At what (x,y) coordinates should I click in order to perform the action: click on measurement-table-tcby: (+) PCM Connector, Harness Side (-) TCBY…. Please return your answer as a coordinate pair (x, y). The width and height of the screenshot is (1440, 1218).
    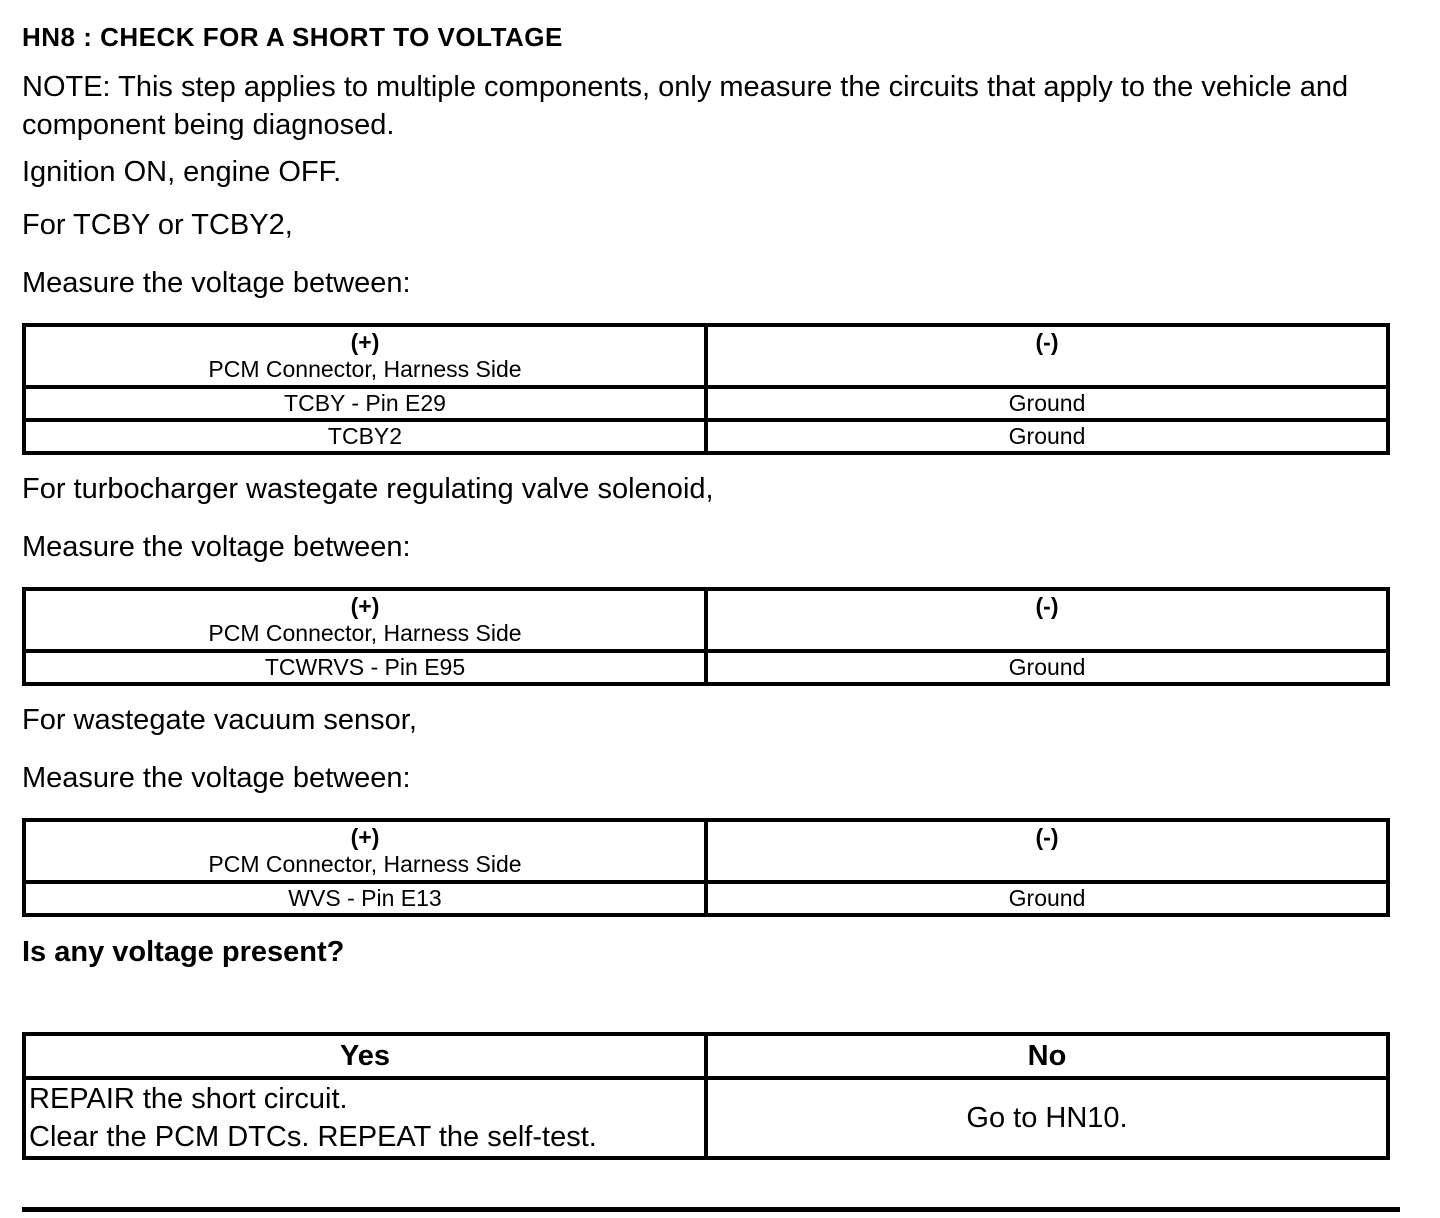
    Looking at the image, I should click on (706, 389).